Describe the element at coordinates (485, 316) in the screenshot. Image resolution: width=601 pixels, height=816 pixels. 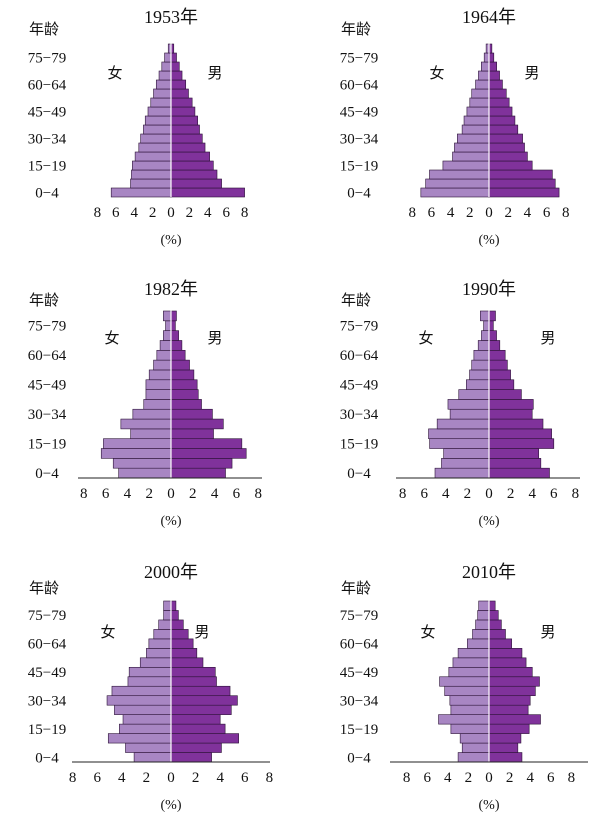
I see `bar-female-80+` at that location.